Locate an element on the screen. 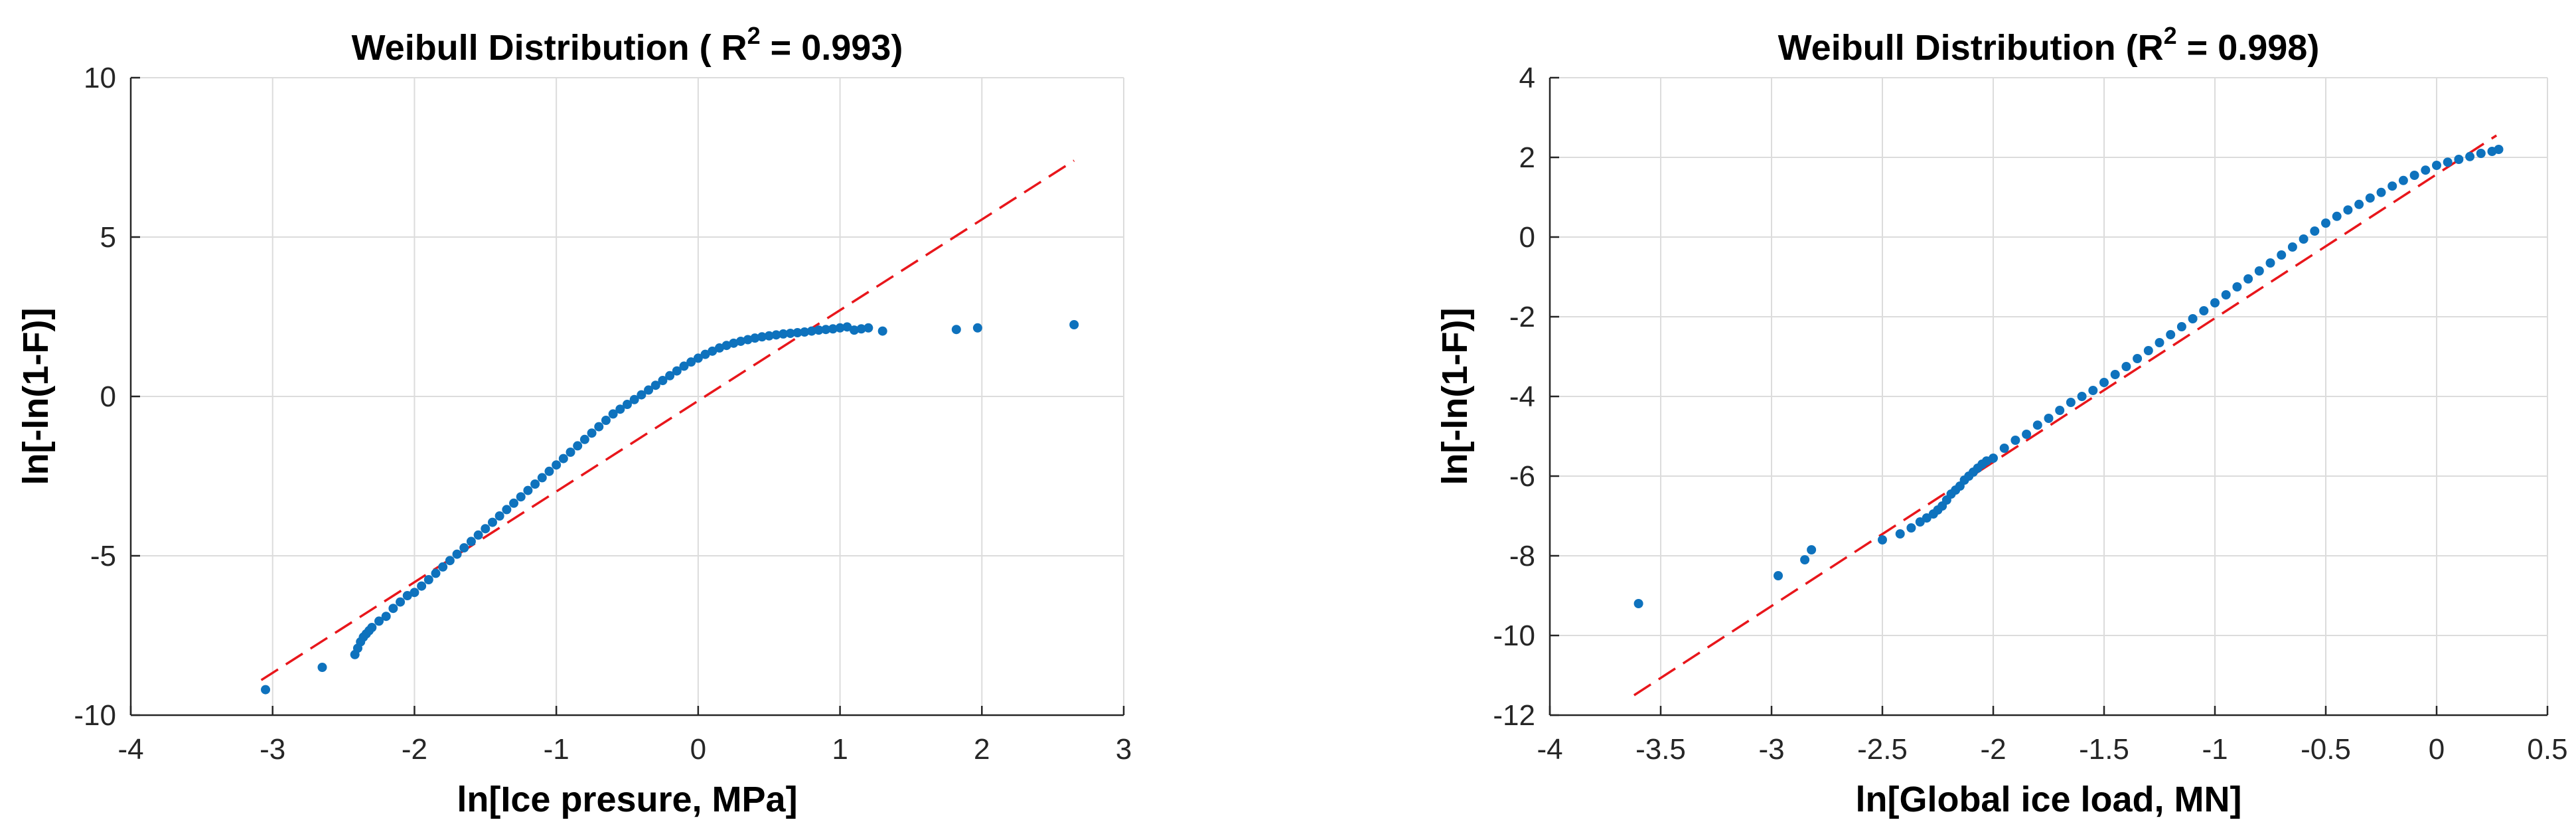  x-tick-label: 0.5 is located at coordinates (2547, 749).